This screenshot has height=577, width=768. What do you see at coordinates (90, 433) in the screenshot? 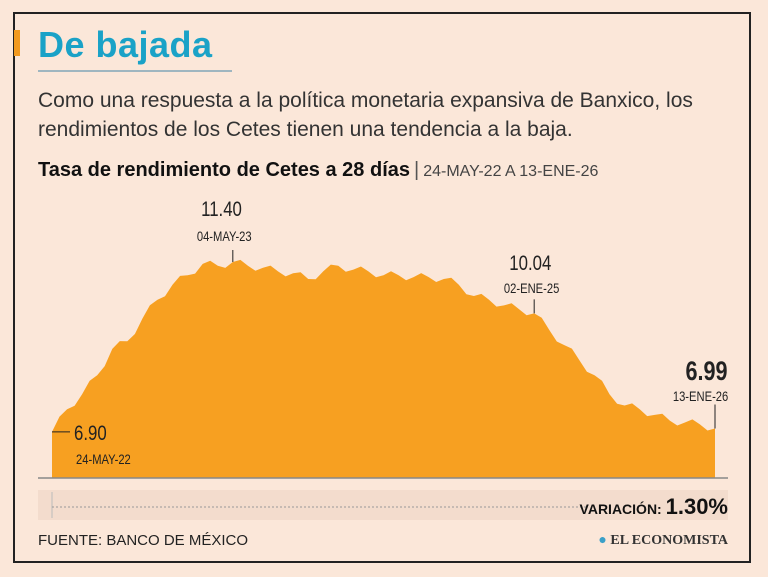
I see `annotation-start-value: 6.90` at bounding box center [90, 433].